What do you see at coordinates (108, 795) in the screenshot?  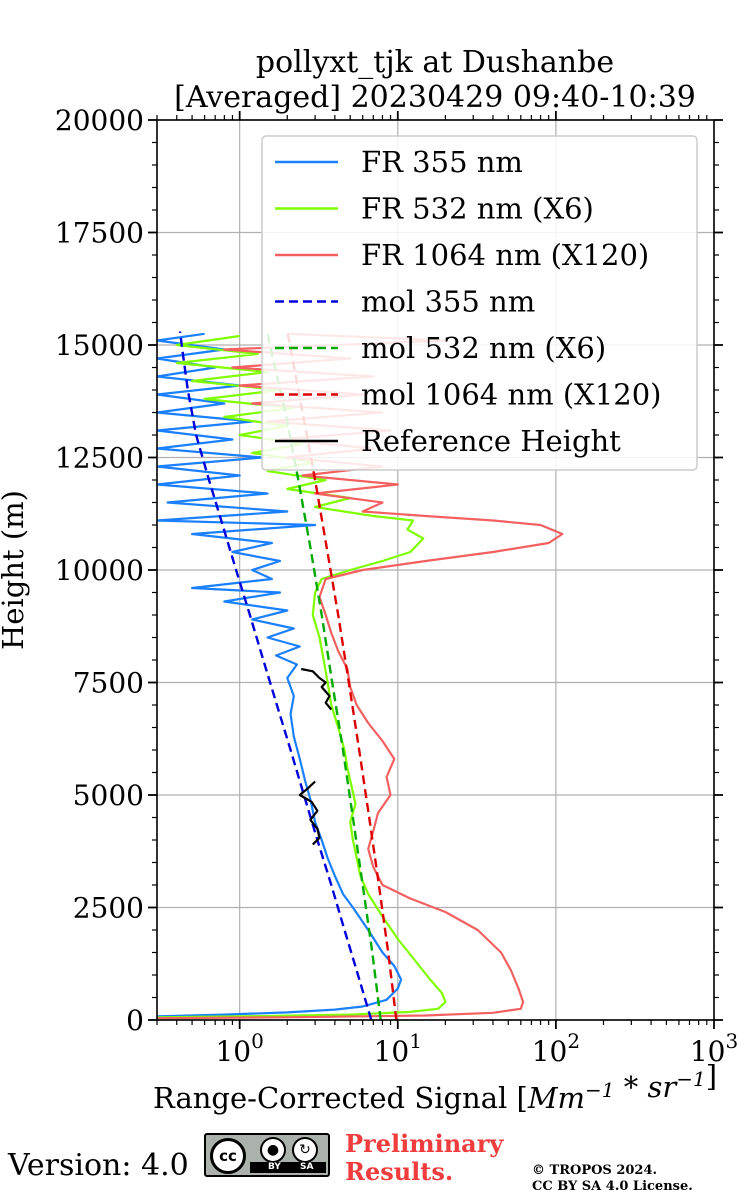 I see `y-tick-label: 5000` at bounding box center [108, 795].